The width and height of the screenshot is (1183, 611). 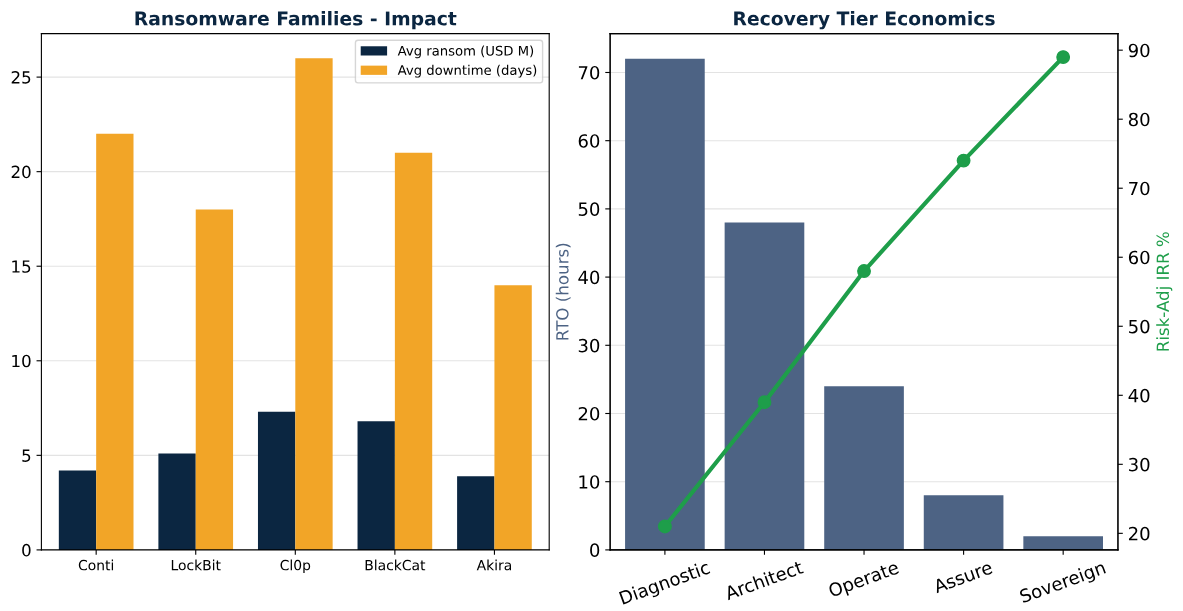 What do you see at coordinates (395, 565) in the screenshot?
I see `x-tick-label: BlackCat` at bounding box center [395, 565].